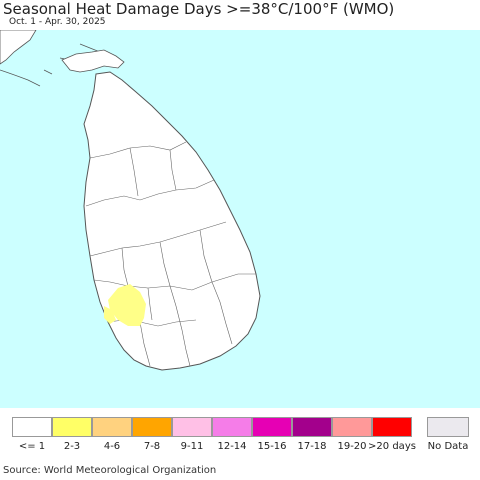 This screenshot has height=480, width=480. What do you see at coordinates (72, 446) in the screenshot?
I see `legend-label: 2-3` at bounding box center [72, 446].